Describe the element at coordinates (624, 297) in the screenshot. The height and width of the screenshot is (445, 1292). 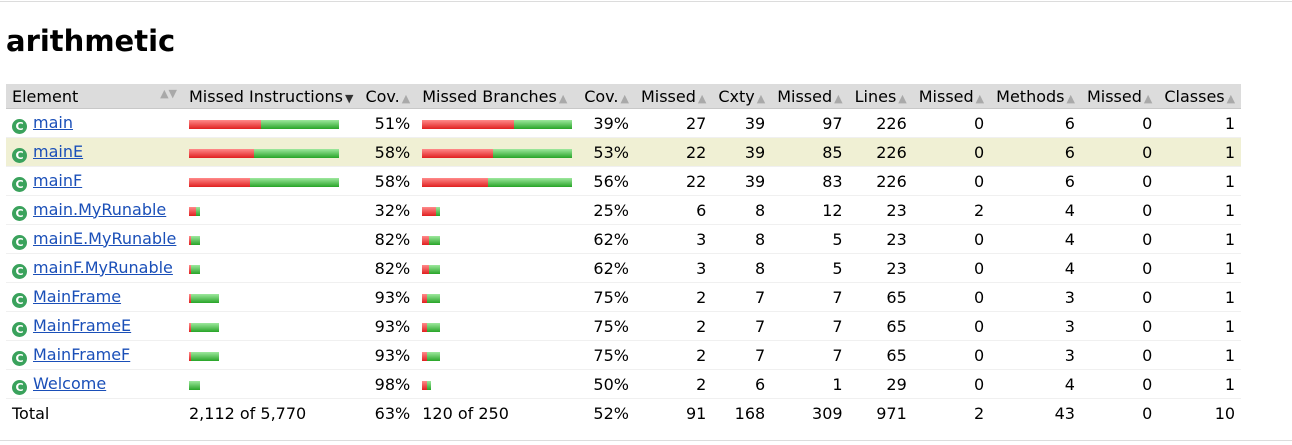
I see `table-row: C MainFrame 93% 75% 2 7 7 65 0 3 0 1` at that location.